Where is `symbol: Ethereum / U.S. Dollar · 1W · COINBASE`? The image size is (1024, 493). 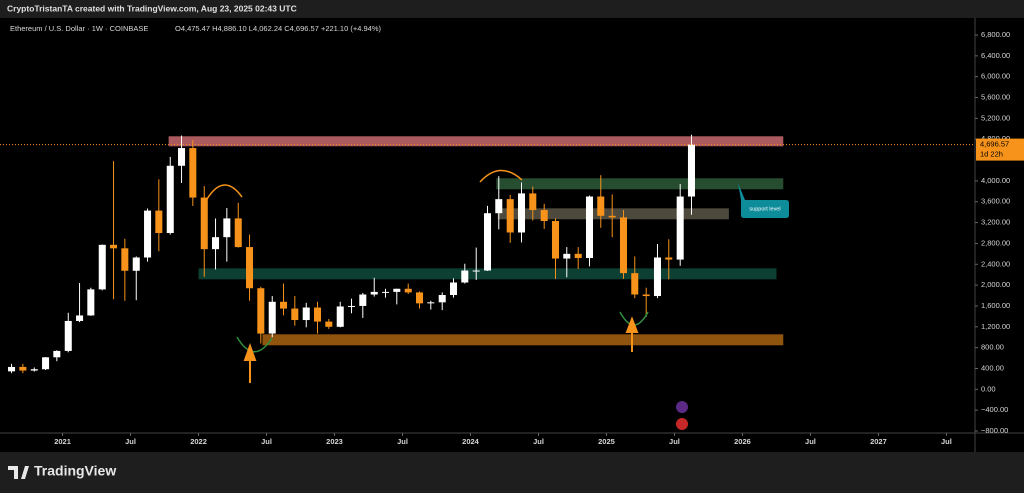 symbol: Ethereum / U.S. Dollar · 1W · COINBASE is located at coordinates (79, 28).